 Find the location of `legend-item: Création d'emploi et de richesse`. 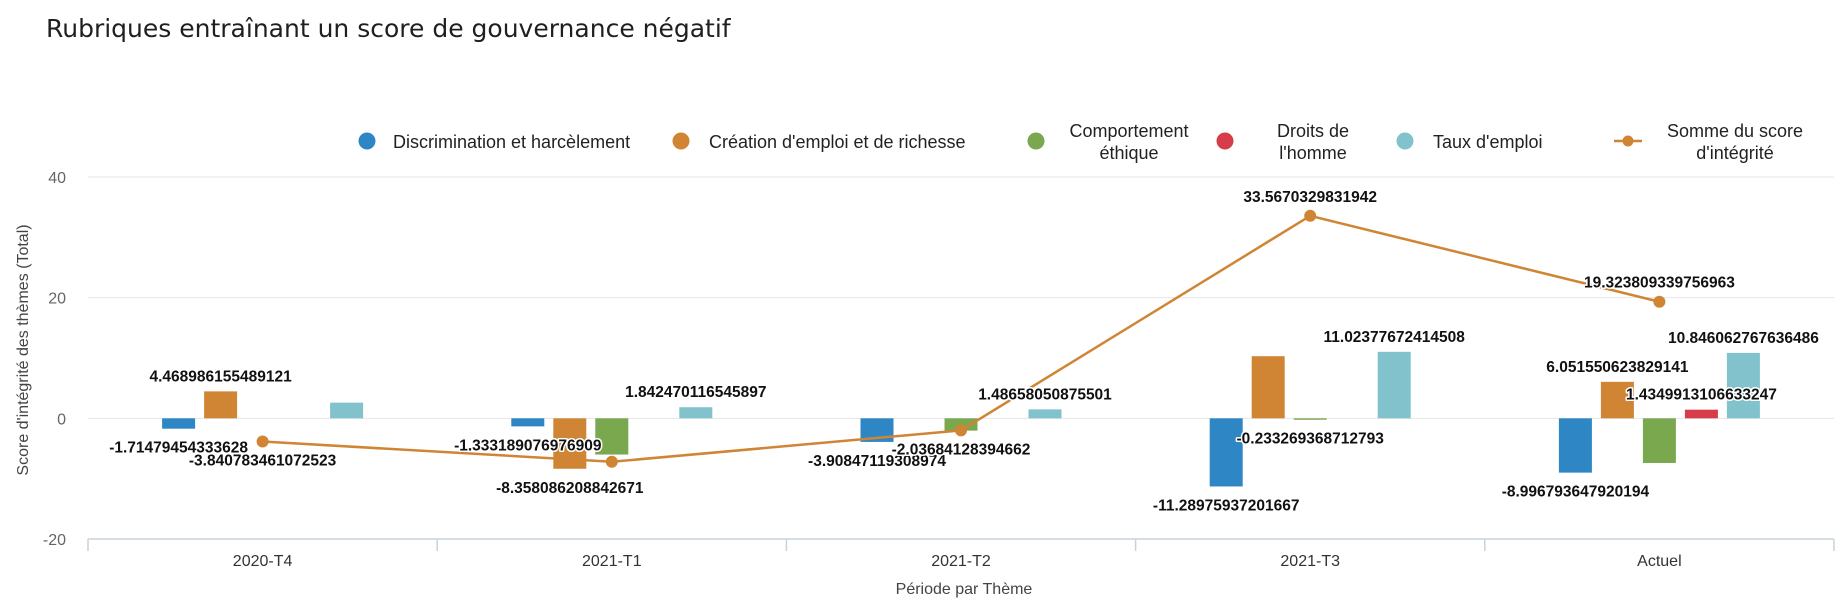

legend-item: Création d'emploi et de richesse is located at coordinates (819, 142).